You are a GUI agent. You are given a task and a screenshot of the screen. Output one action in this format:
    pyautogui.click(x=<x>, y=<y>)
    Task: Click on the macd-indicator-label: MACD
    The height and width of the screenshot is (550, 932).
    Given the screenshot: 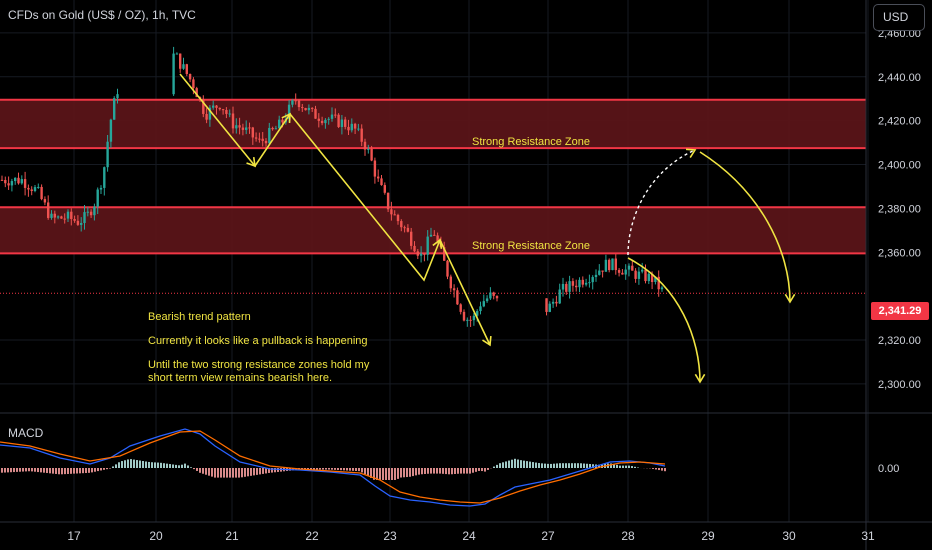 What is the action you would take?
    pyautogui.click(x=26, y=433)
    